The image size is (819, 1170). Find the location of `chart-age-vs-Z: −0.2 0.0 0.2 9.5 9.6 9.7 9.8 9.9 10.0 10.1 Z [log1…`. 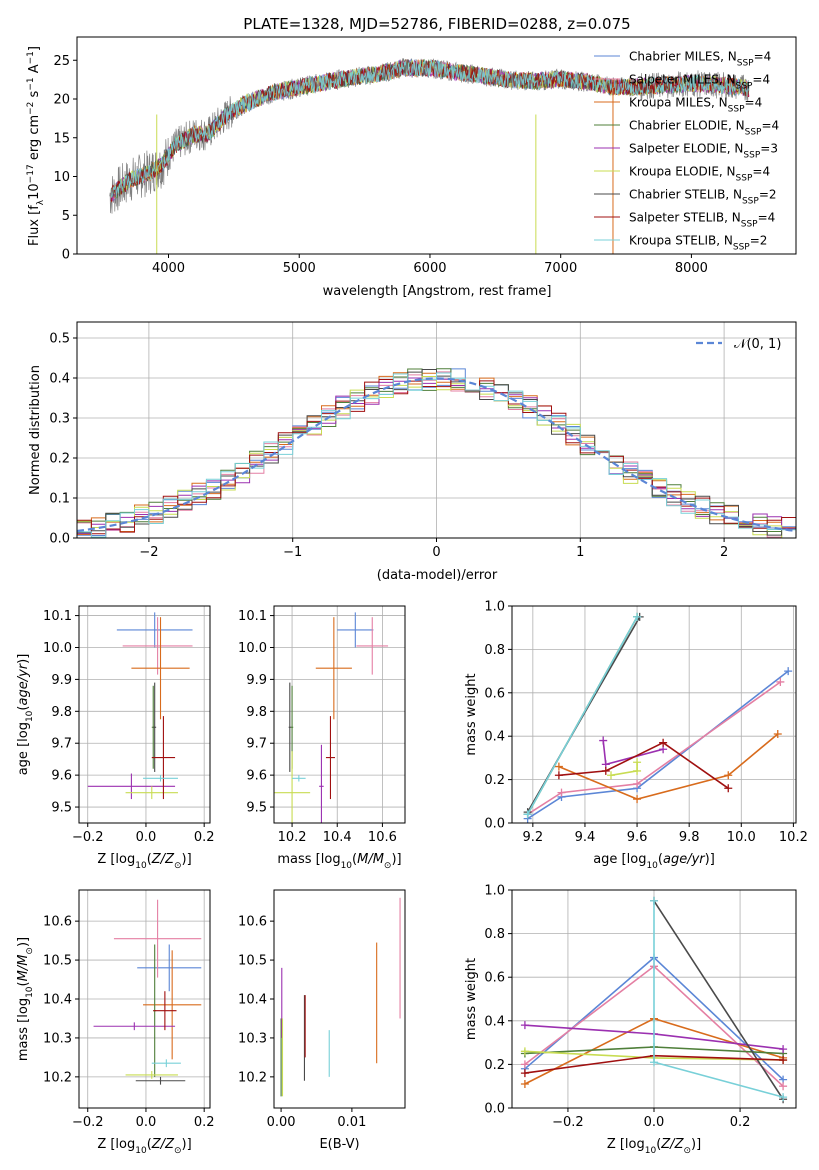

chart-age-vs-Z: −0.2 0.0 0.2 9.5 9.6 9.7 9.8 9.9 10.0 10.1 Z [log1… is located at coordinates (115, 738).